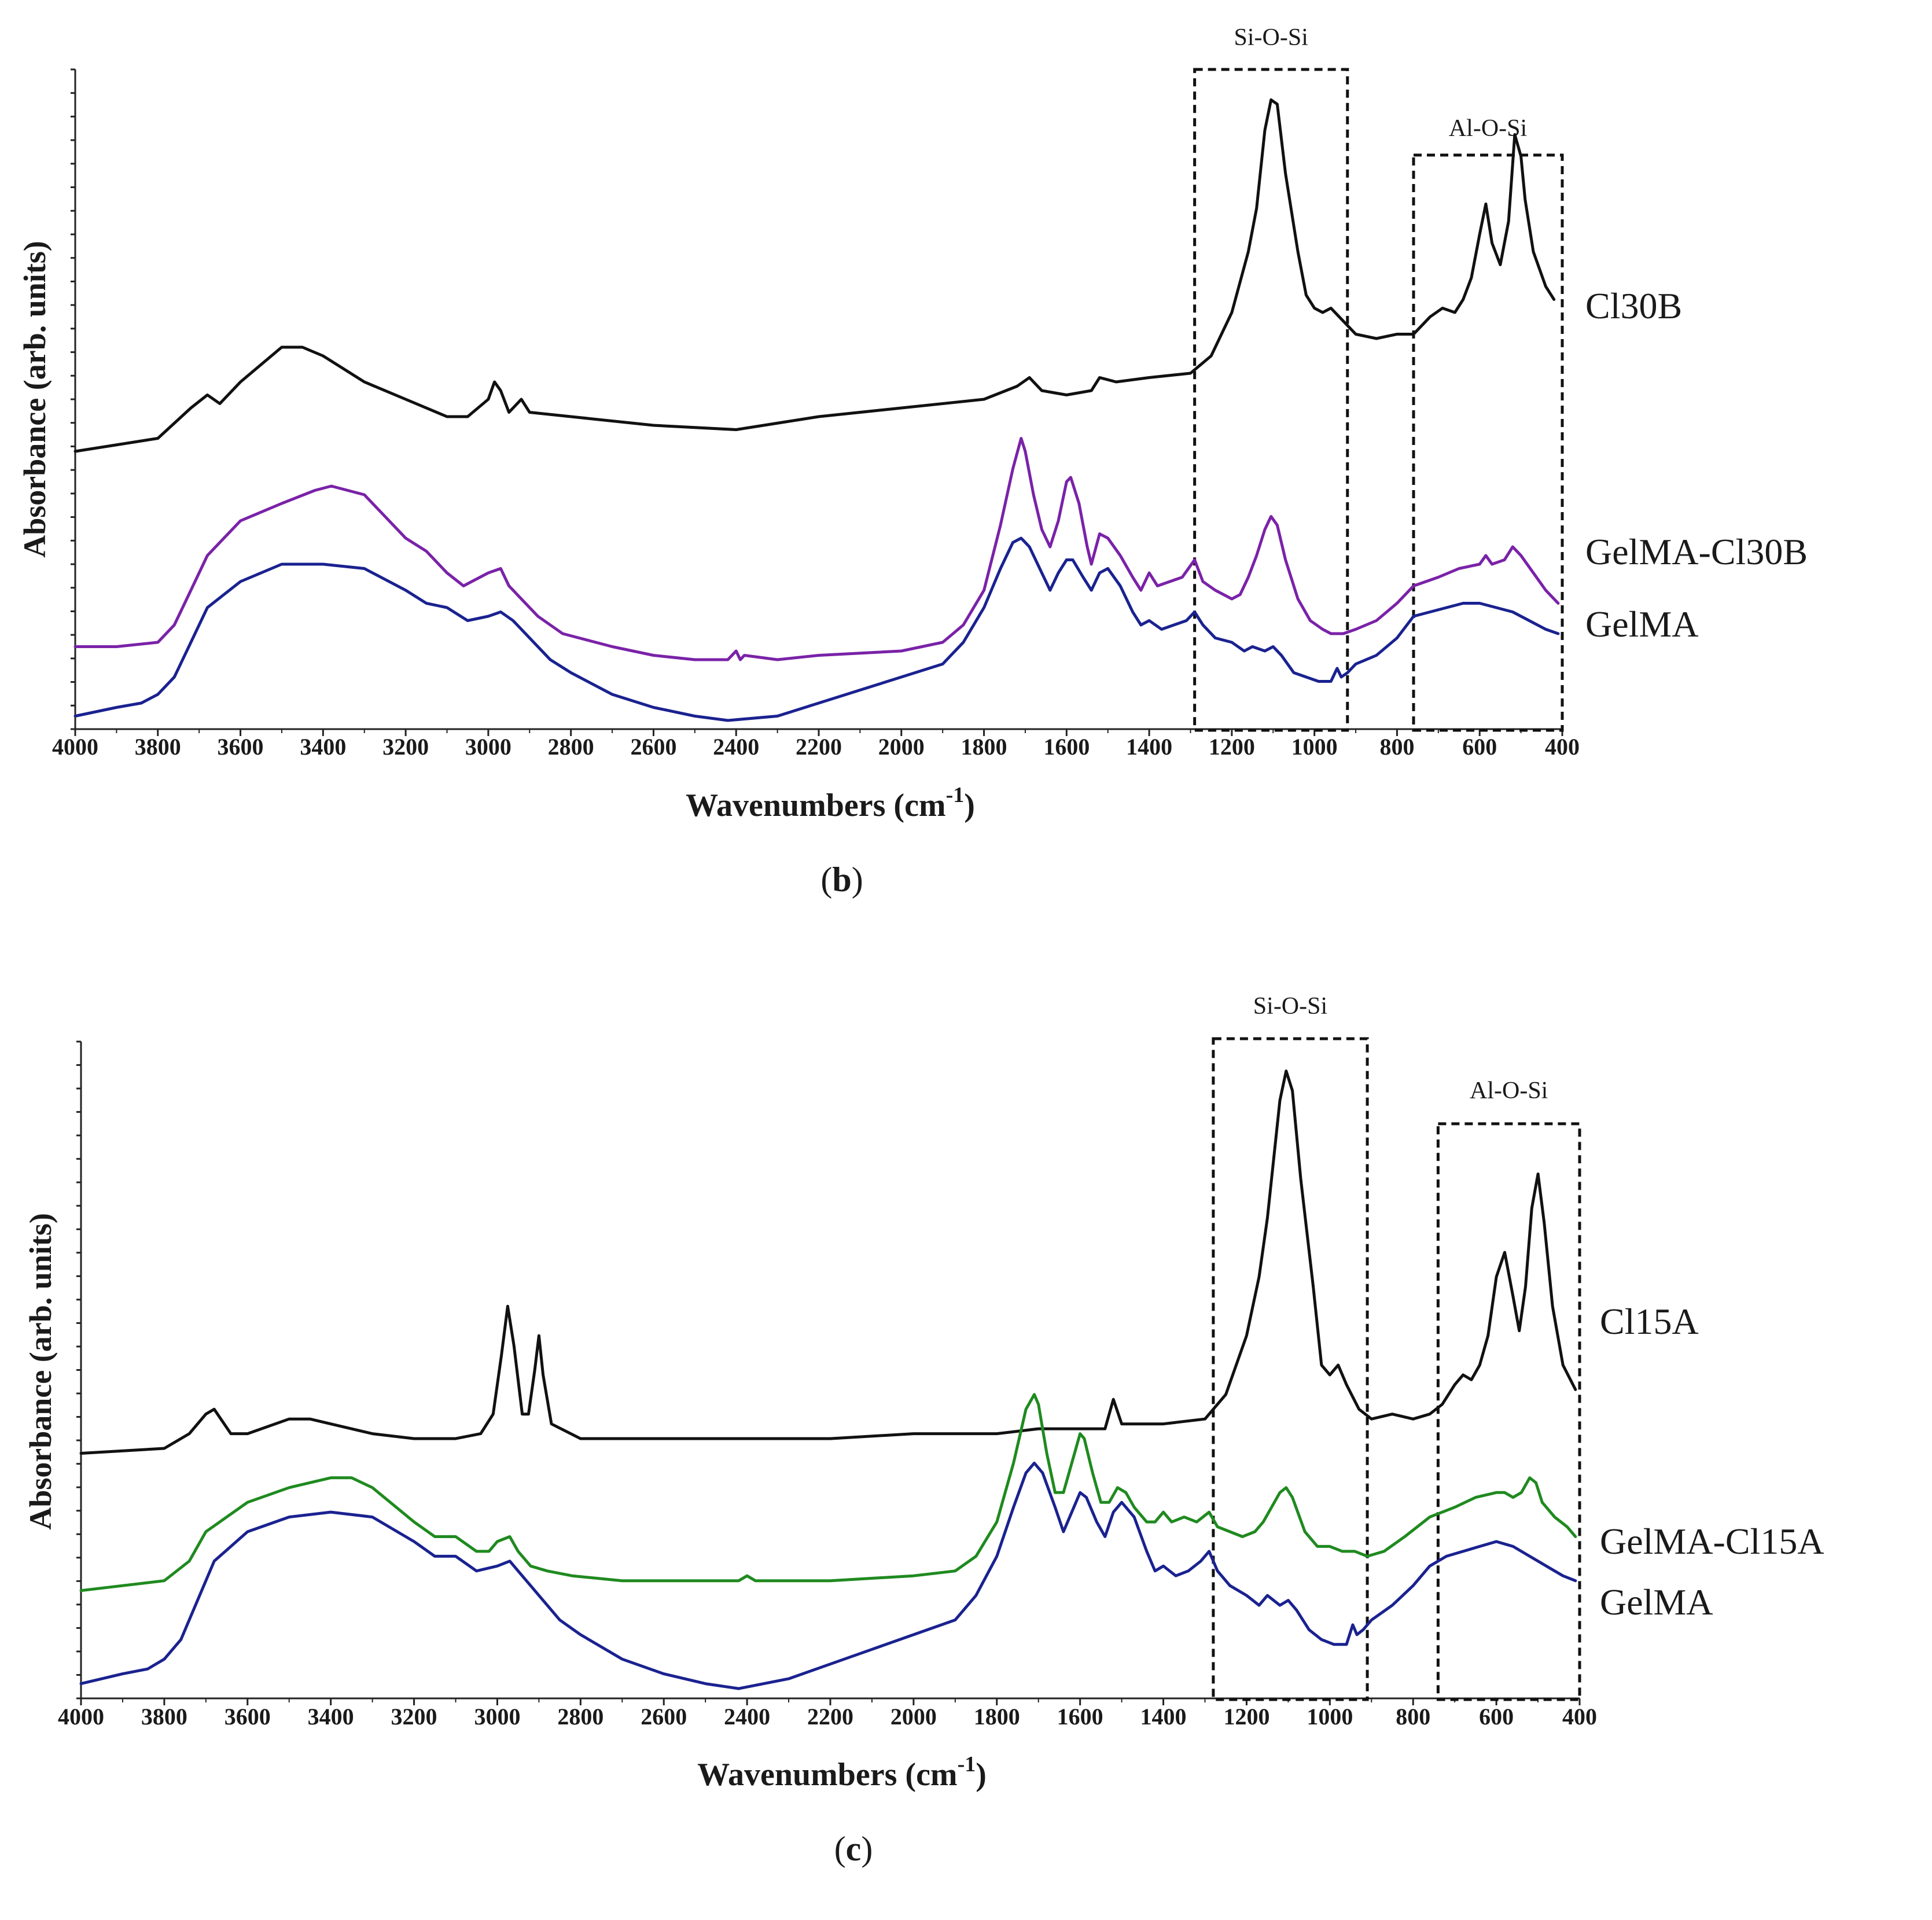  What do you see at coordinates (814, 275) in the screenshot?
I see `series-line-cl30b` at bounding box center [814, 275].